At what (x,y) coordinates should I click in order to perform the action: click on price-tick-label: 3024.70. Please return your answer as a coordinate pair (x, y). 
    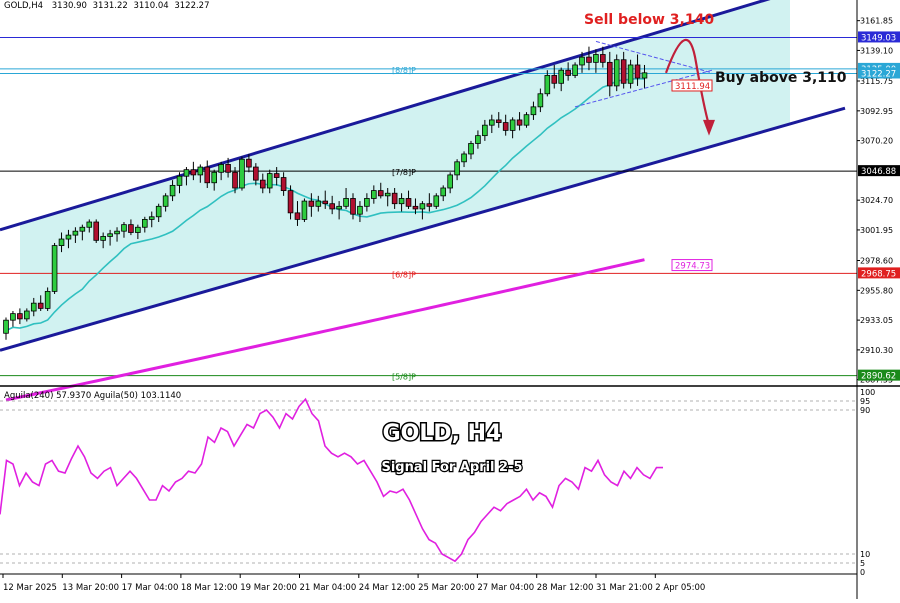
    Looking at the image, I should click on (876, 200).